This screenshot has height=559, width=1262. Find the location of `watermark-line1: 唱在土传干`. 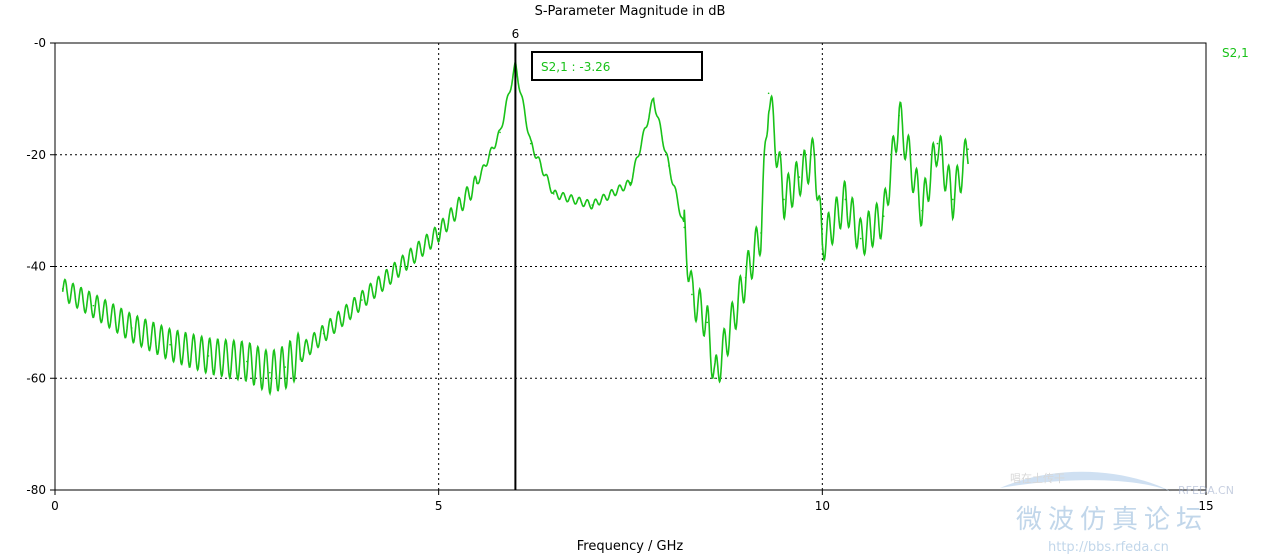

watermark-line1: 唱在土传干 is located at coordinates (1037, 478).